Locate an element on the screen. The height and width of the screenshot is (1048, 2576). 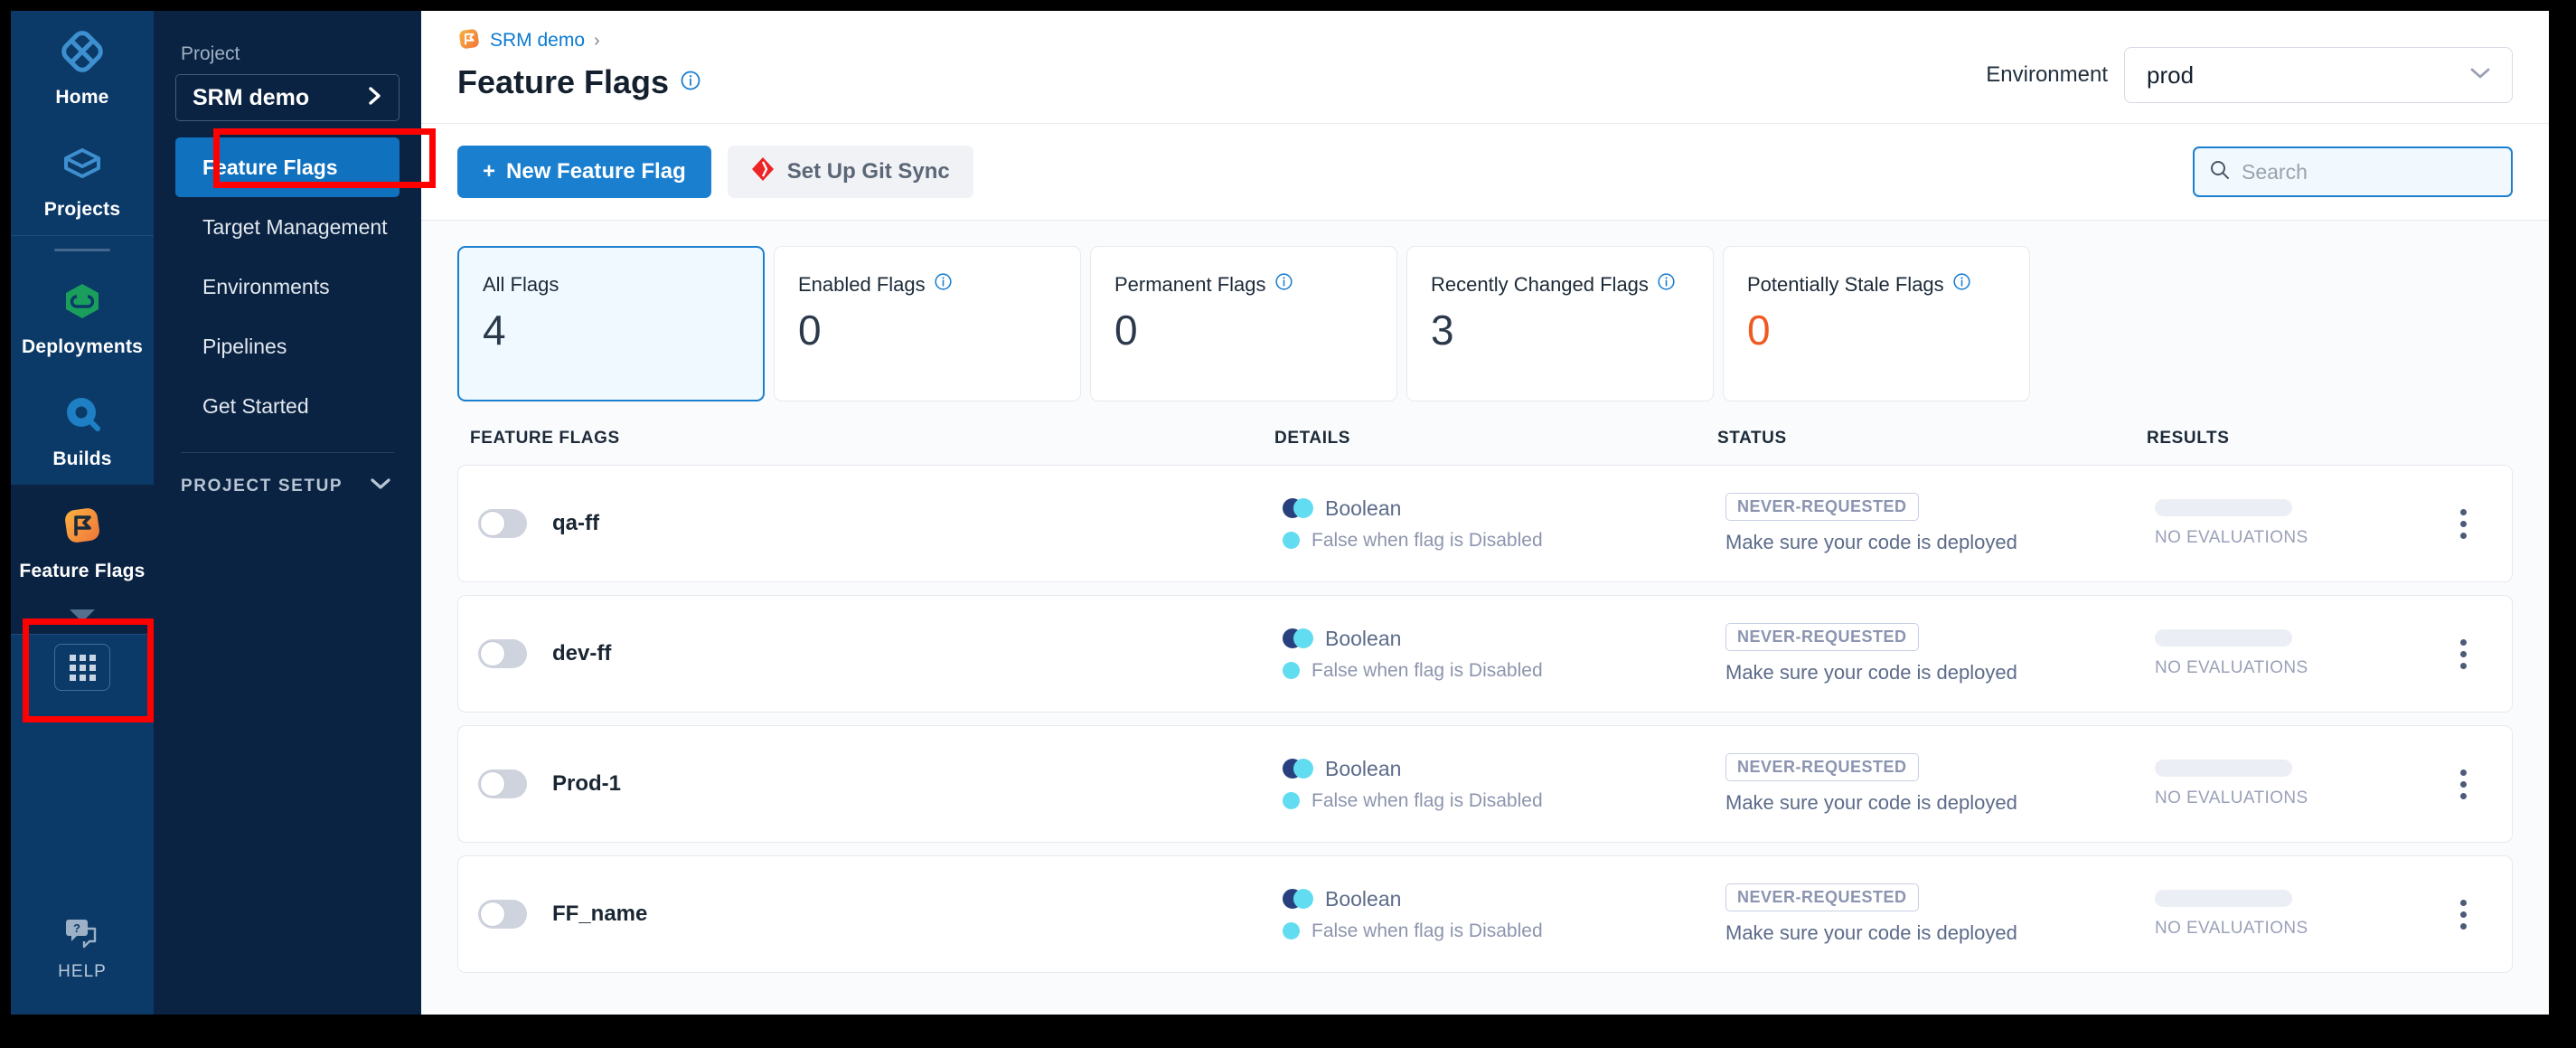
sidebar-section-project-setup: PROJECT SETUP is located at coordinates (287, 475).